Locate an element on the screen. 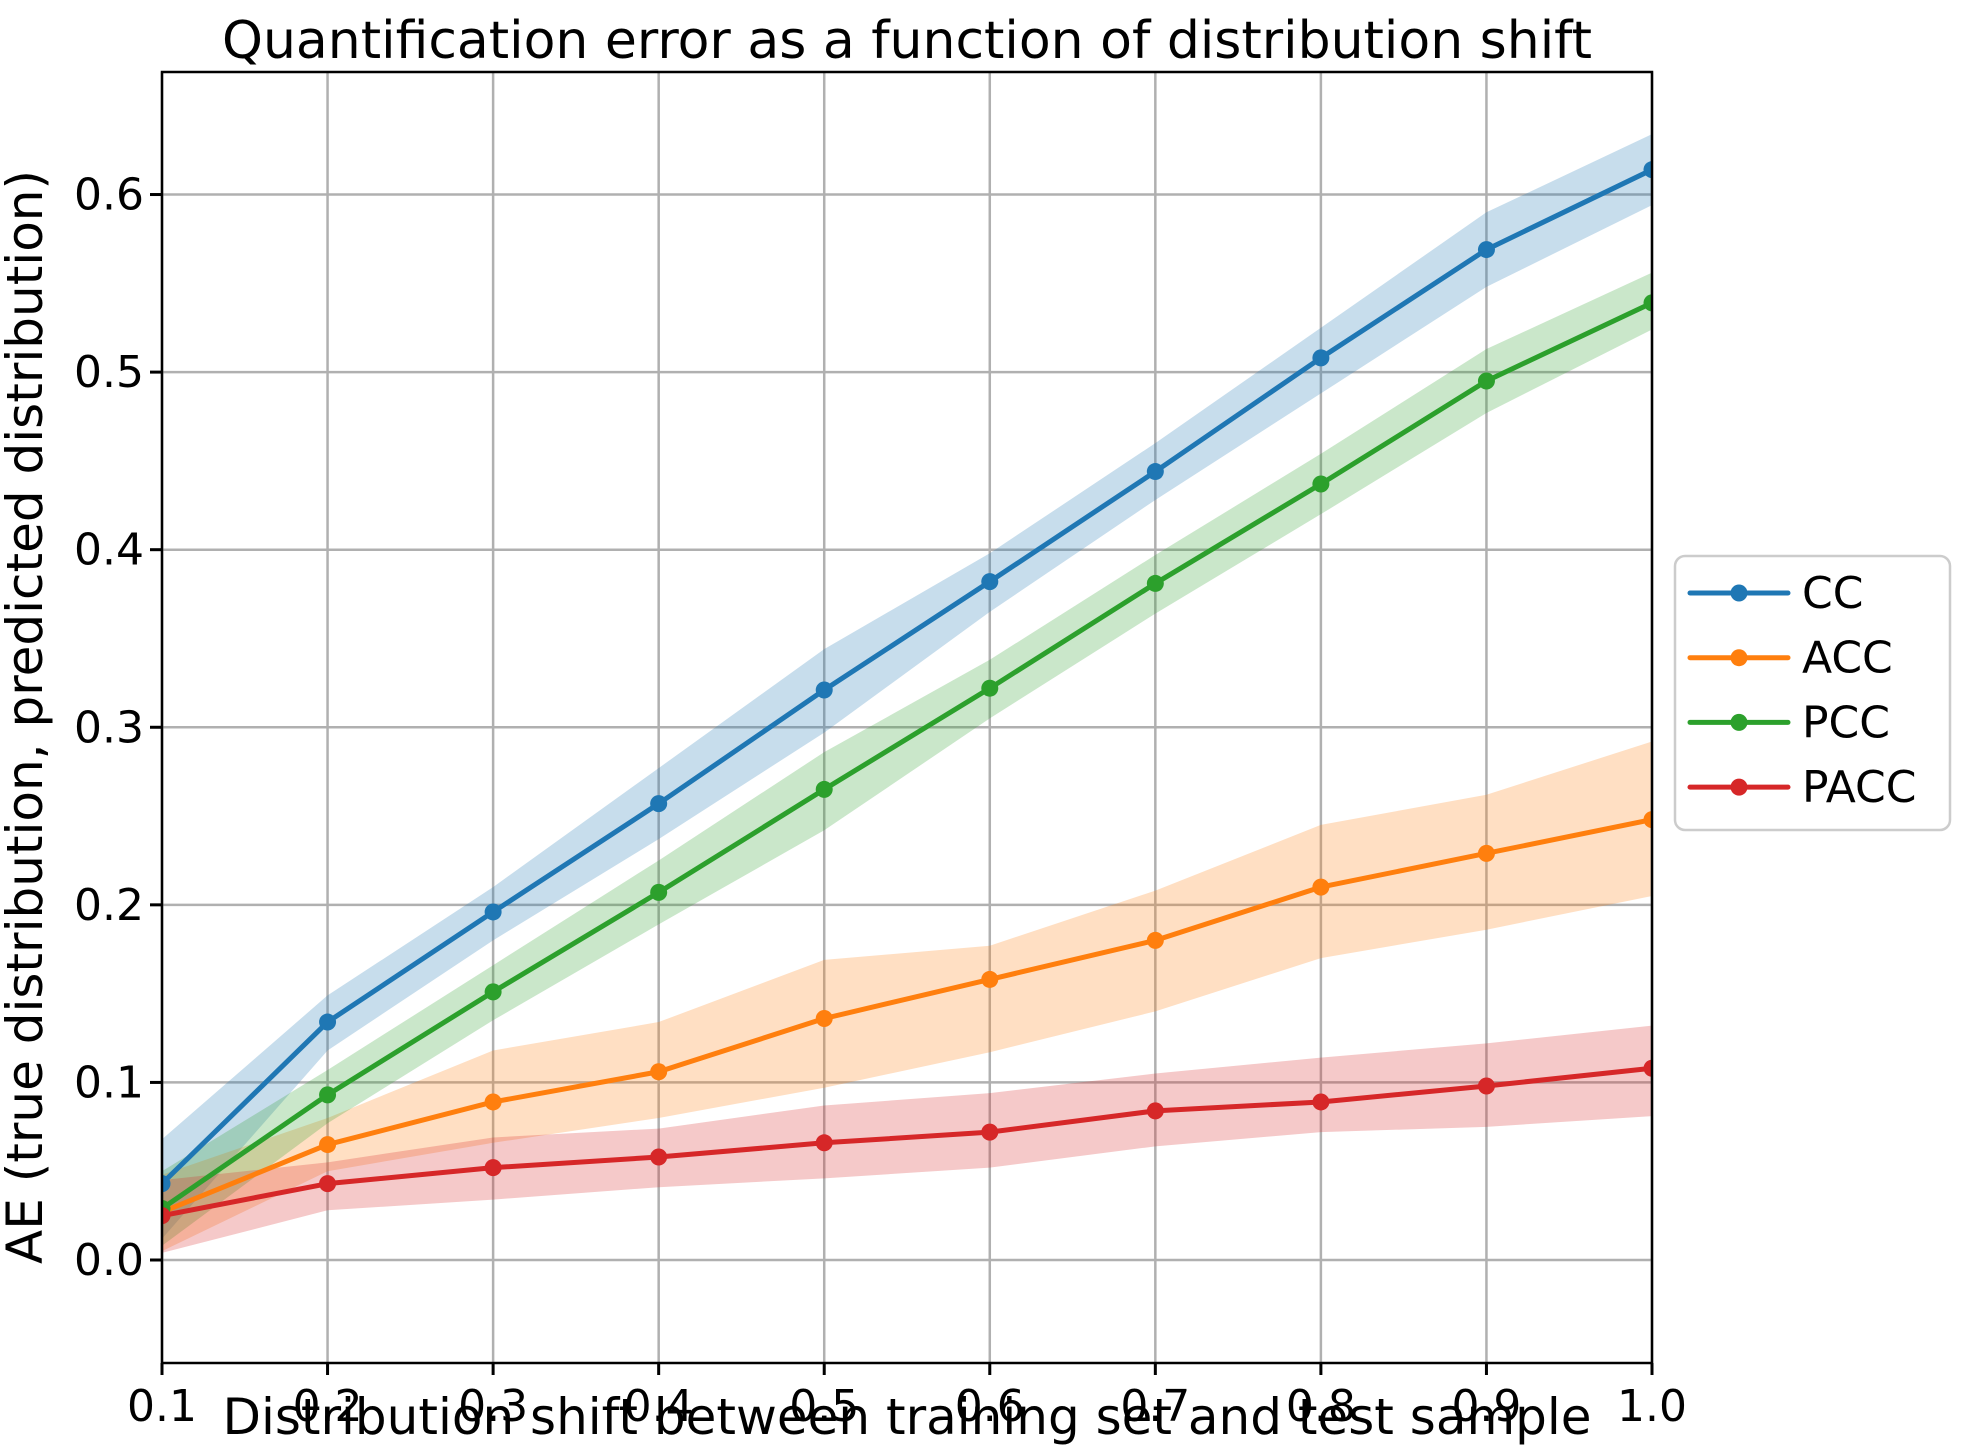  y-tick-label-0.5: 0.5 is located at coordinates (109, 372).